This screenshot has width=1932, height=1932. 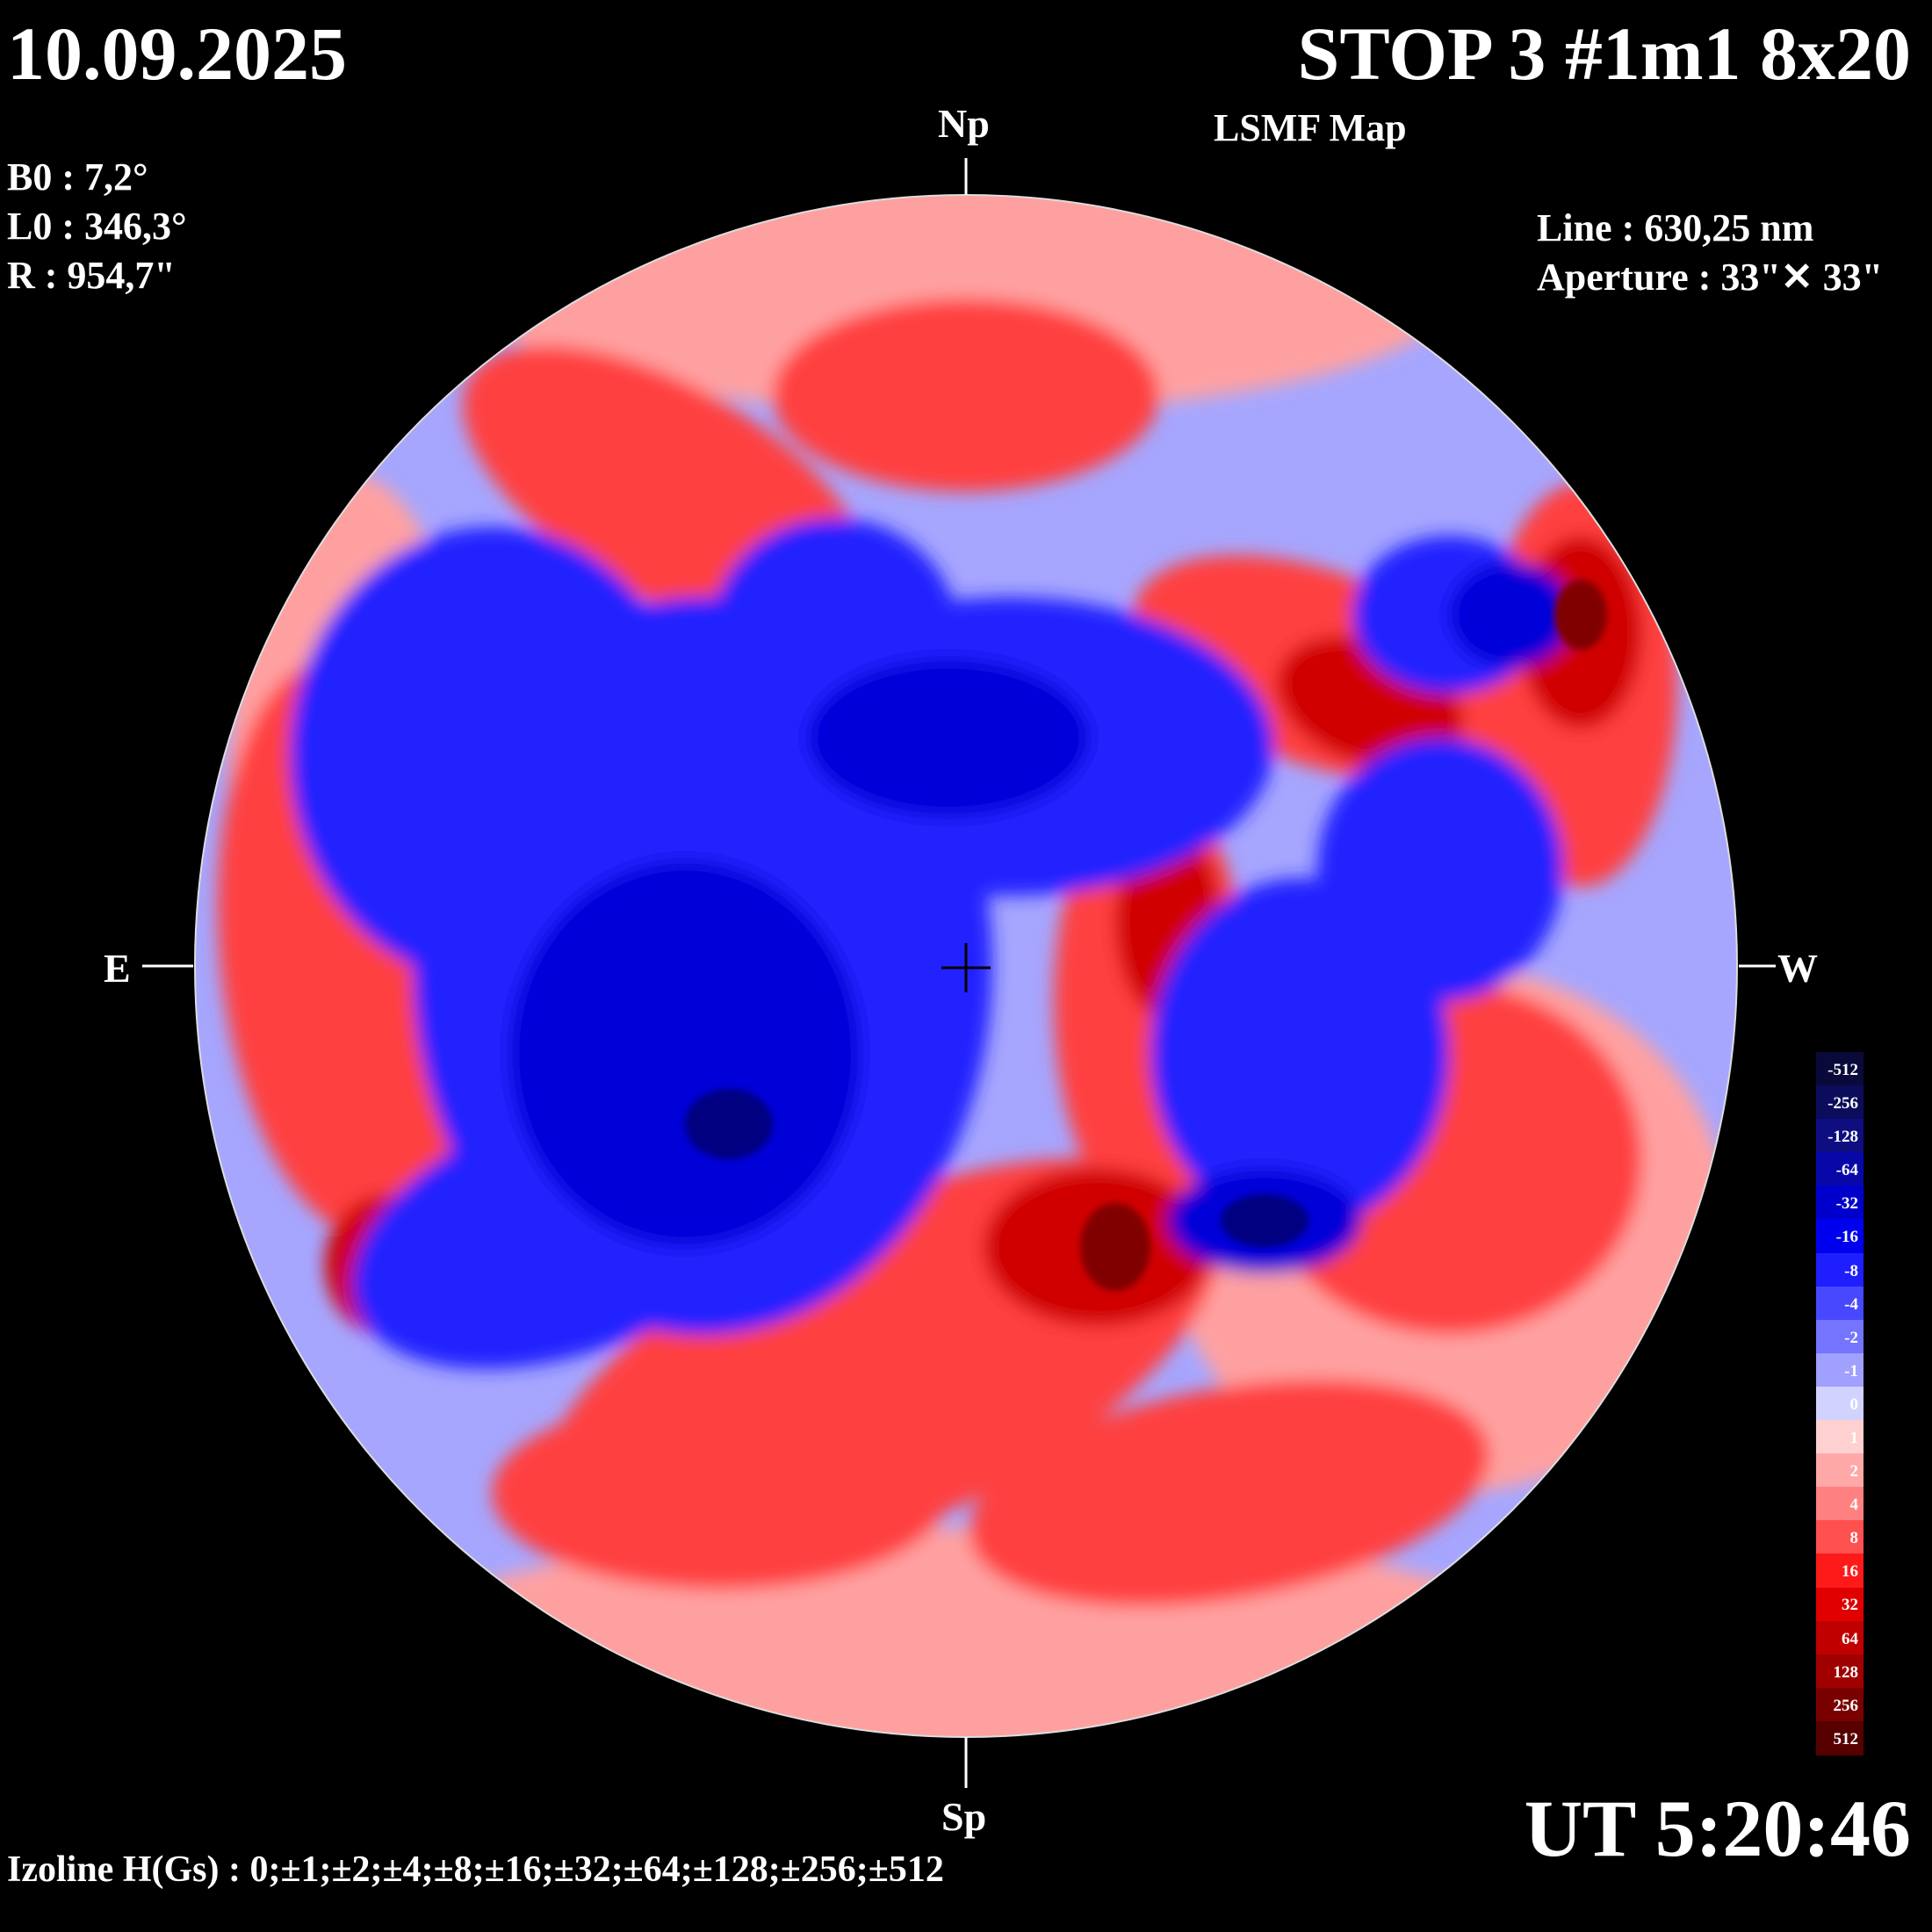 I want to click on east-label: E, so click(x=117, y=968).